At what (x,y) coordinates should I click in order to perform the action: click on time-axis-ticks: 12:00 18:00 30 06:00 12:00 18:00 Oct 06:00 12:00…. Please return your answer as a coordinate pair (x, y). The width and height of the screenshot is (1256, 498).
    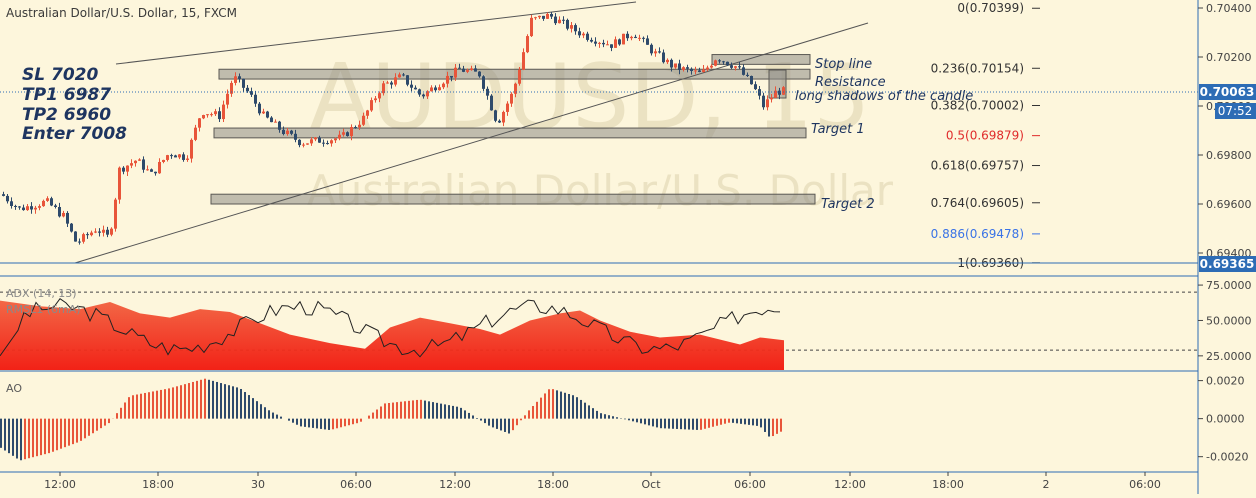
    Looking at the image, I should click on (602, 481).